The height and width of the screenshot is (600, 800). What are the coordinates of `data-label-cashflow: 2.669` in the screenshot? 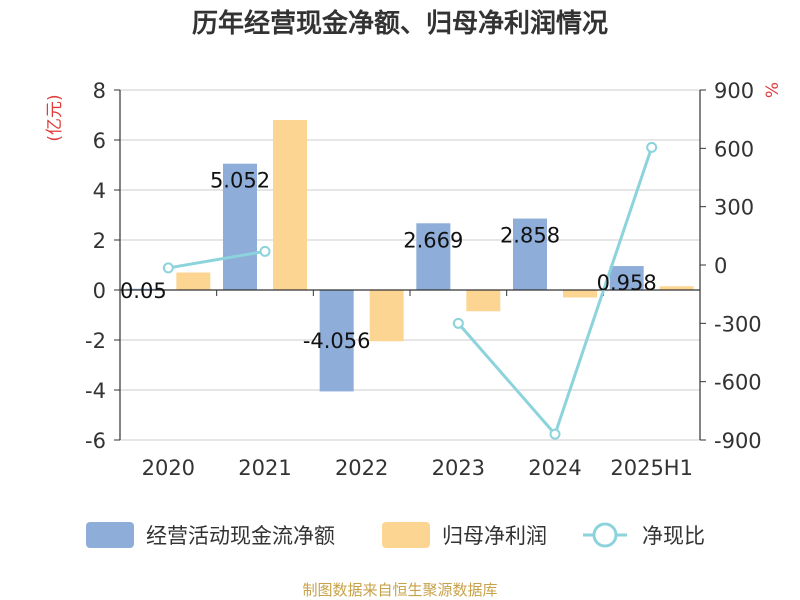 It's located at (433, 240).